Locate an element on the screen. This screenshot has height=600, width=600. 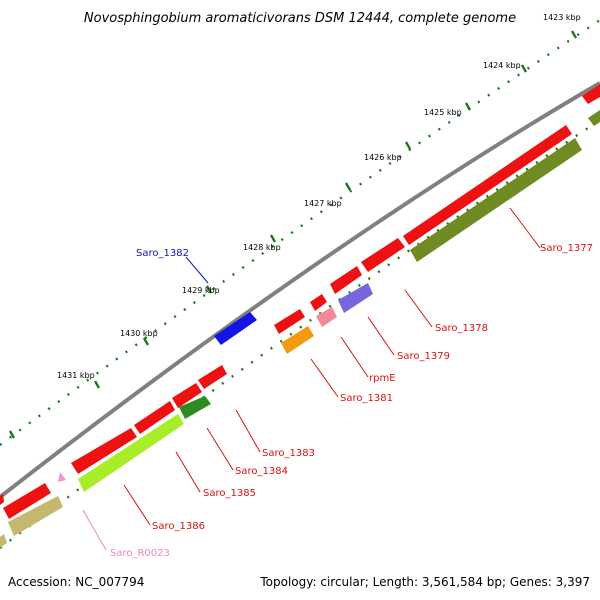
kbp-label: 1430 kbp is located at coordinates (139, 333).